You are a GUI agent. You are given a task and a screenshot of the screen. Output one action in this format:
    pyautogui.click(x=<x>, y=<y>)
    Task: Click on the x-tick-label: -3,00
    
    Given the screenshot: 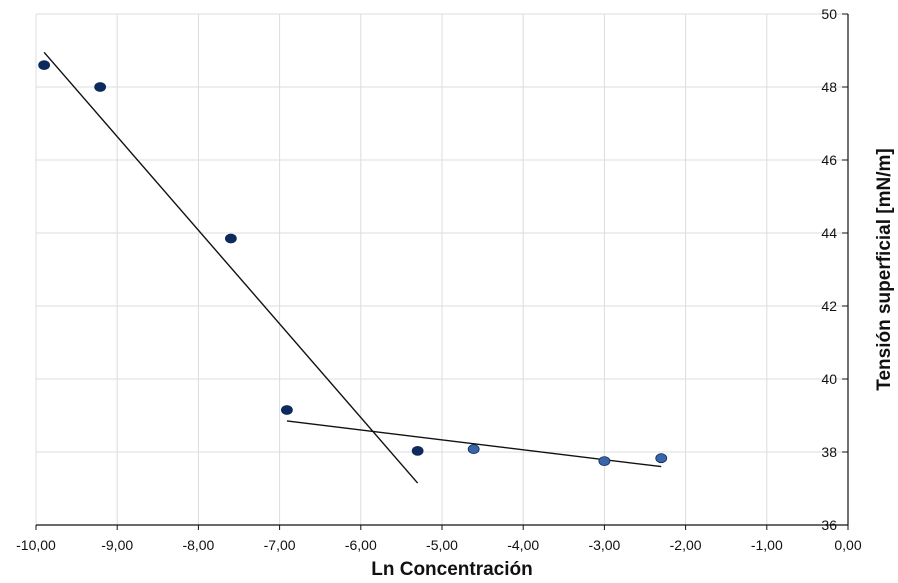 What is the action you would take?
    pyautogui.click(x=604, y=545)
    